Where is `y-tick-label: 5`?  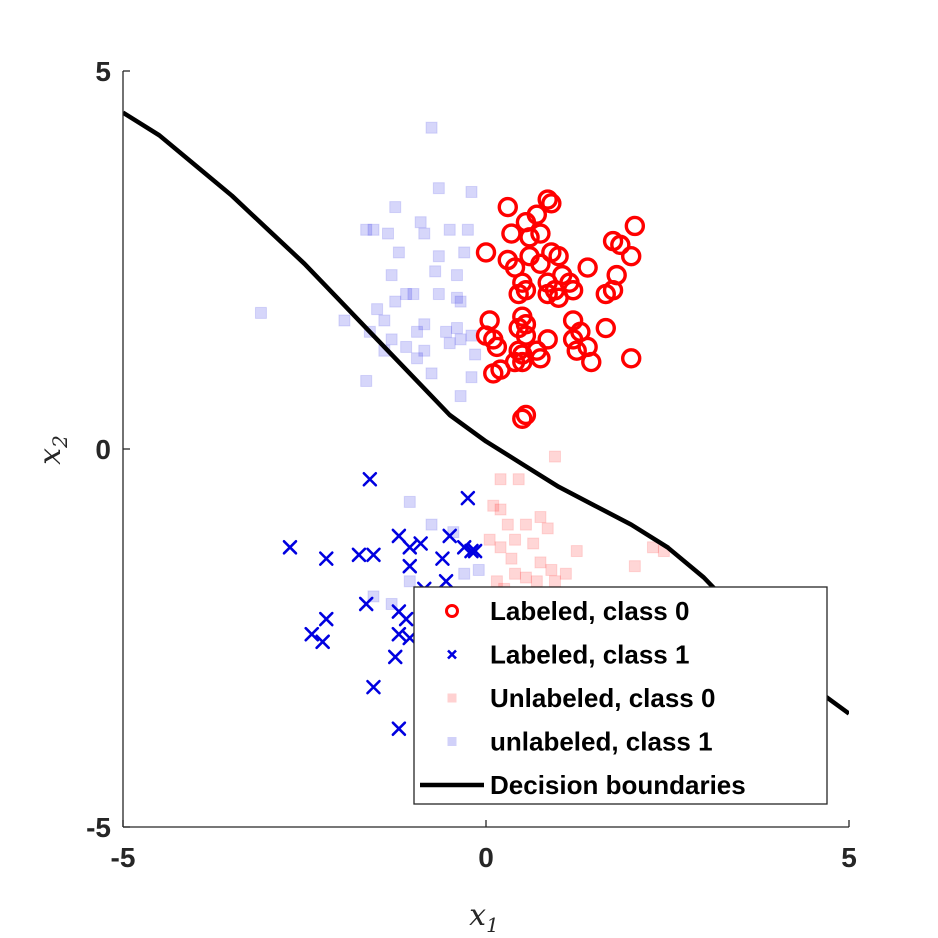 y-tick-label: 5 is located at coordinates (103, 71).